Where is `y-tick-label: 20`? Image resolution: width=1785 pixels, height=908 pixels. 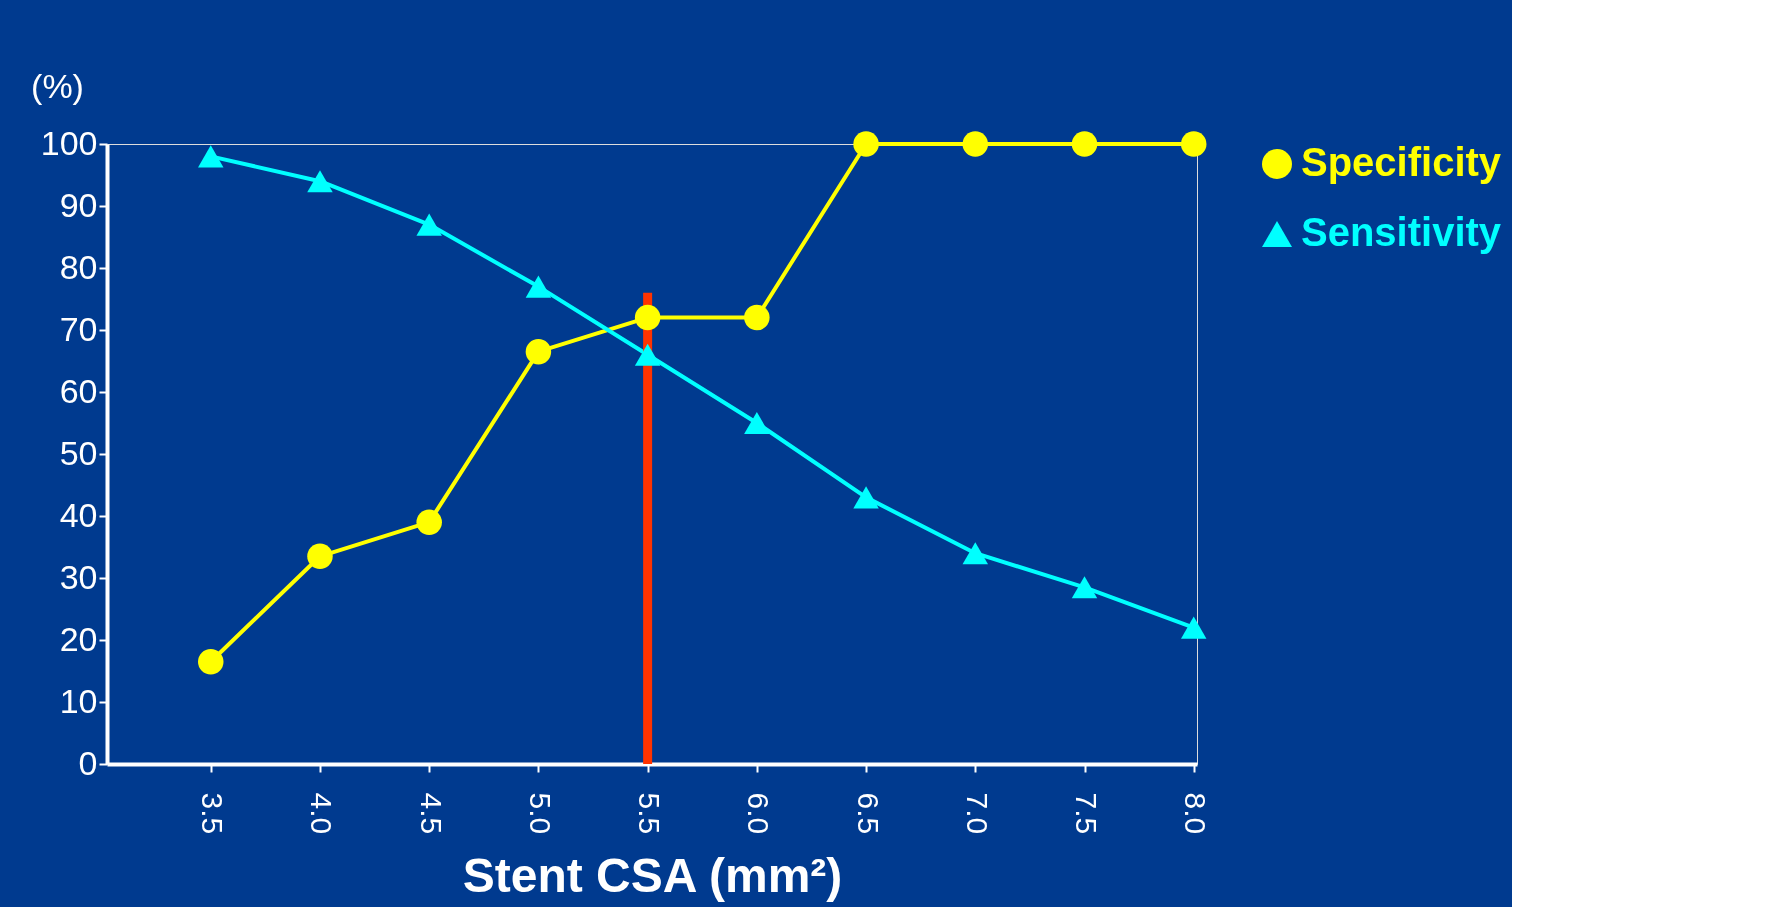
y-tick-label: 20 is located at coordinates (78, 638).